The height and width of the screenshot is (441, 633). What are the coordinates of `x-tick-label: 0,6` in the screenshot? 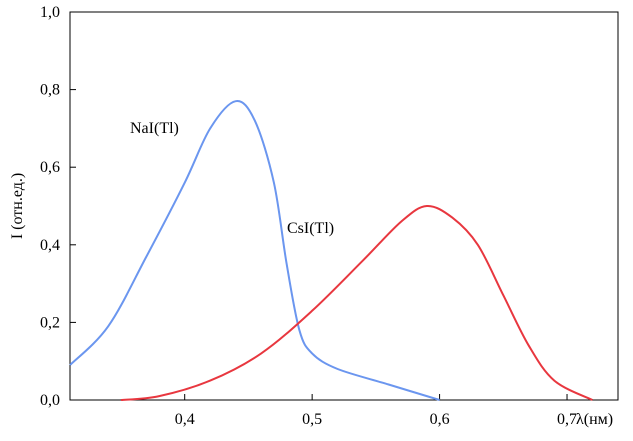 It's located at (440, 419).